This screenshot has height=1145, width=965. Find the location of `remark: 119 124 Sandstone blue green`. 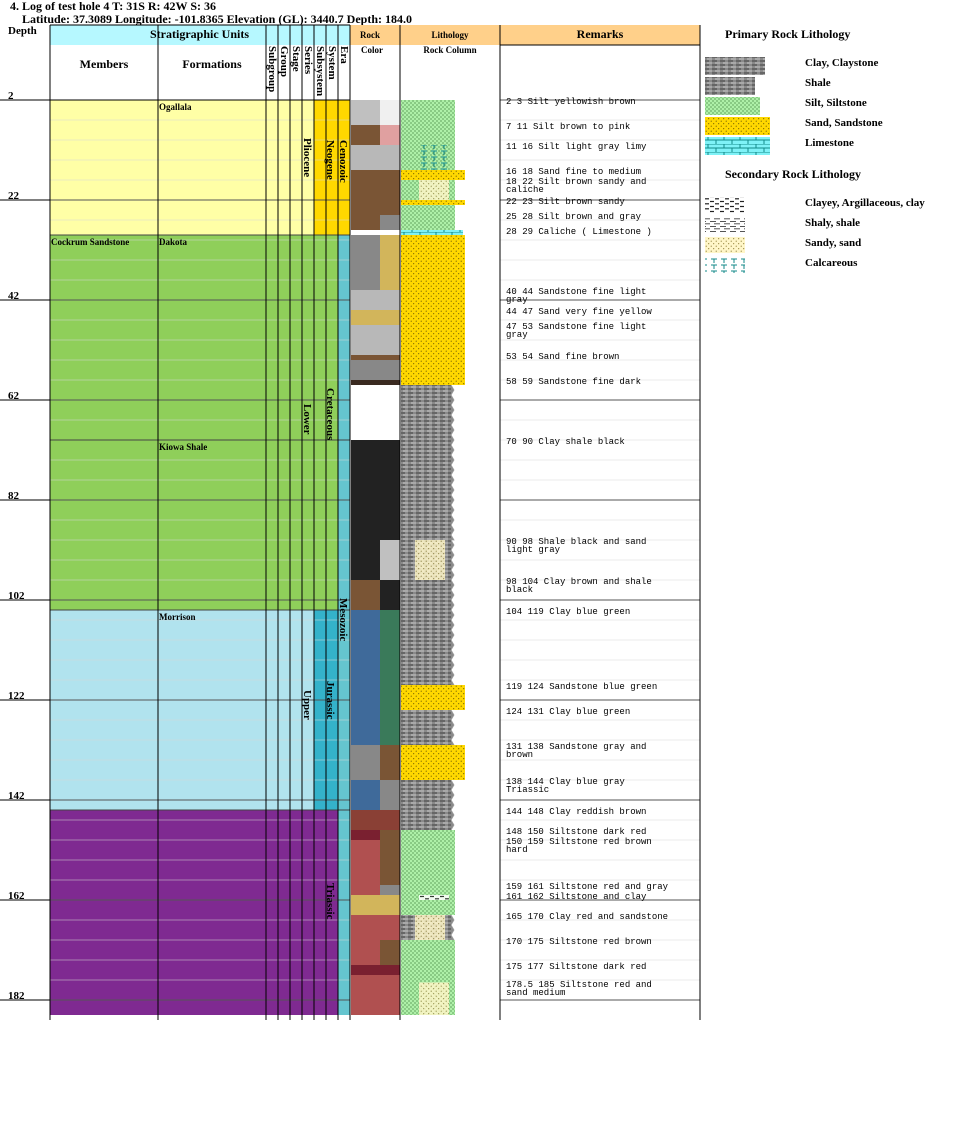

remark: 119 124 Sandstone blue green is located at coordinates (582, 687).